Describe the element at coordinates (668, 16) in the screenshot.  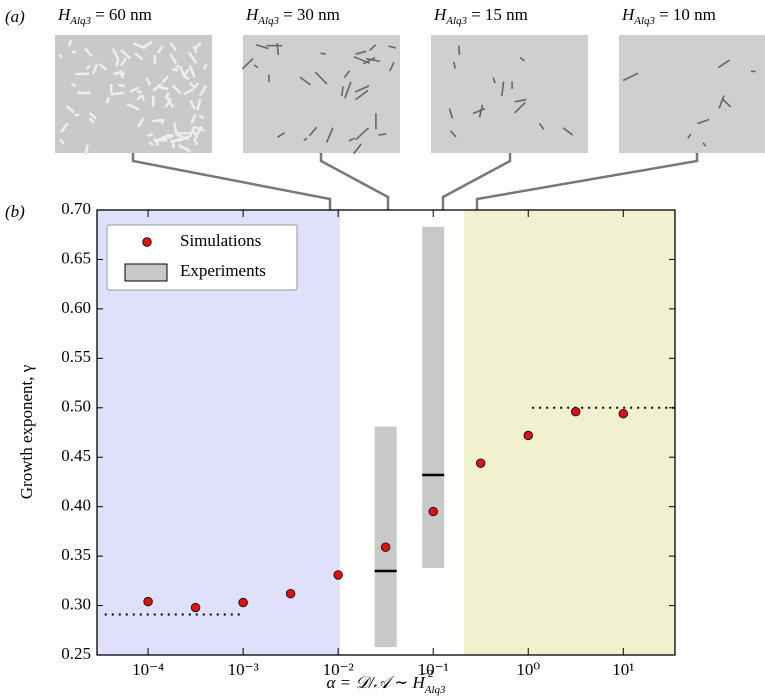
I see `image-caption: HAlq3 = 10 nm` at that location.